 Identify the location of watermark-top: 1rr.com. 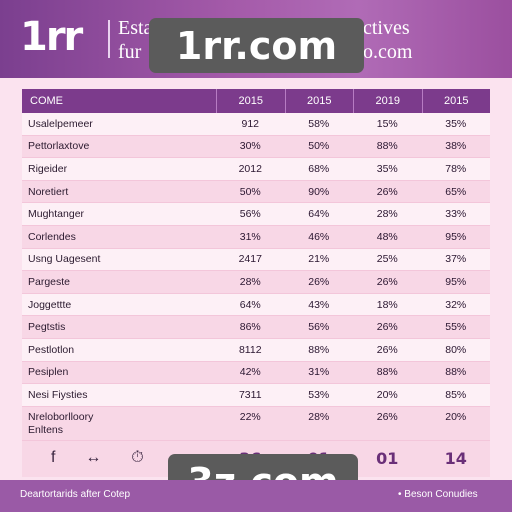
(256, 45).